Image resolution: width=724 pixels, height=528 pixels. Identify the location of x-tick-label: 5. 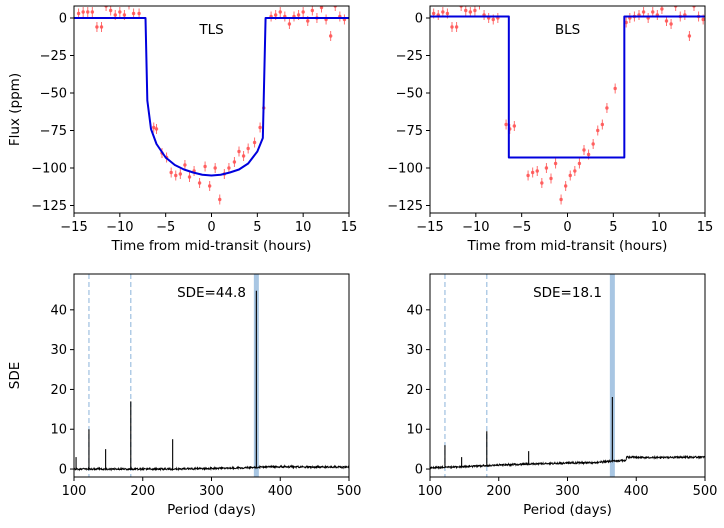
(257, 227).